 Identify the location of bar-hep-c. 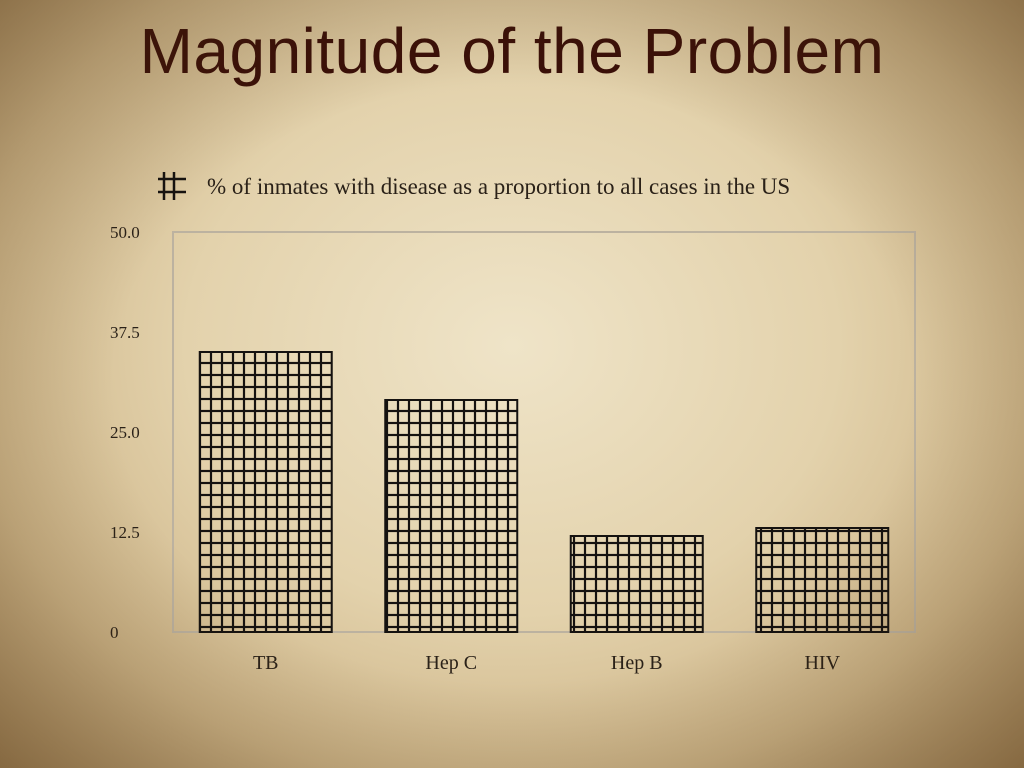
(451, 516).